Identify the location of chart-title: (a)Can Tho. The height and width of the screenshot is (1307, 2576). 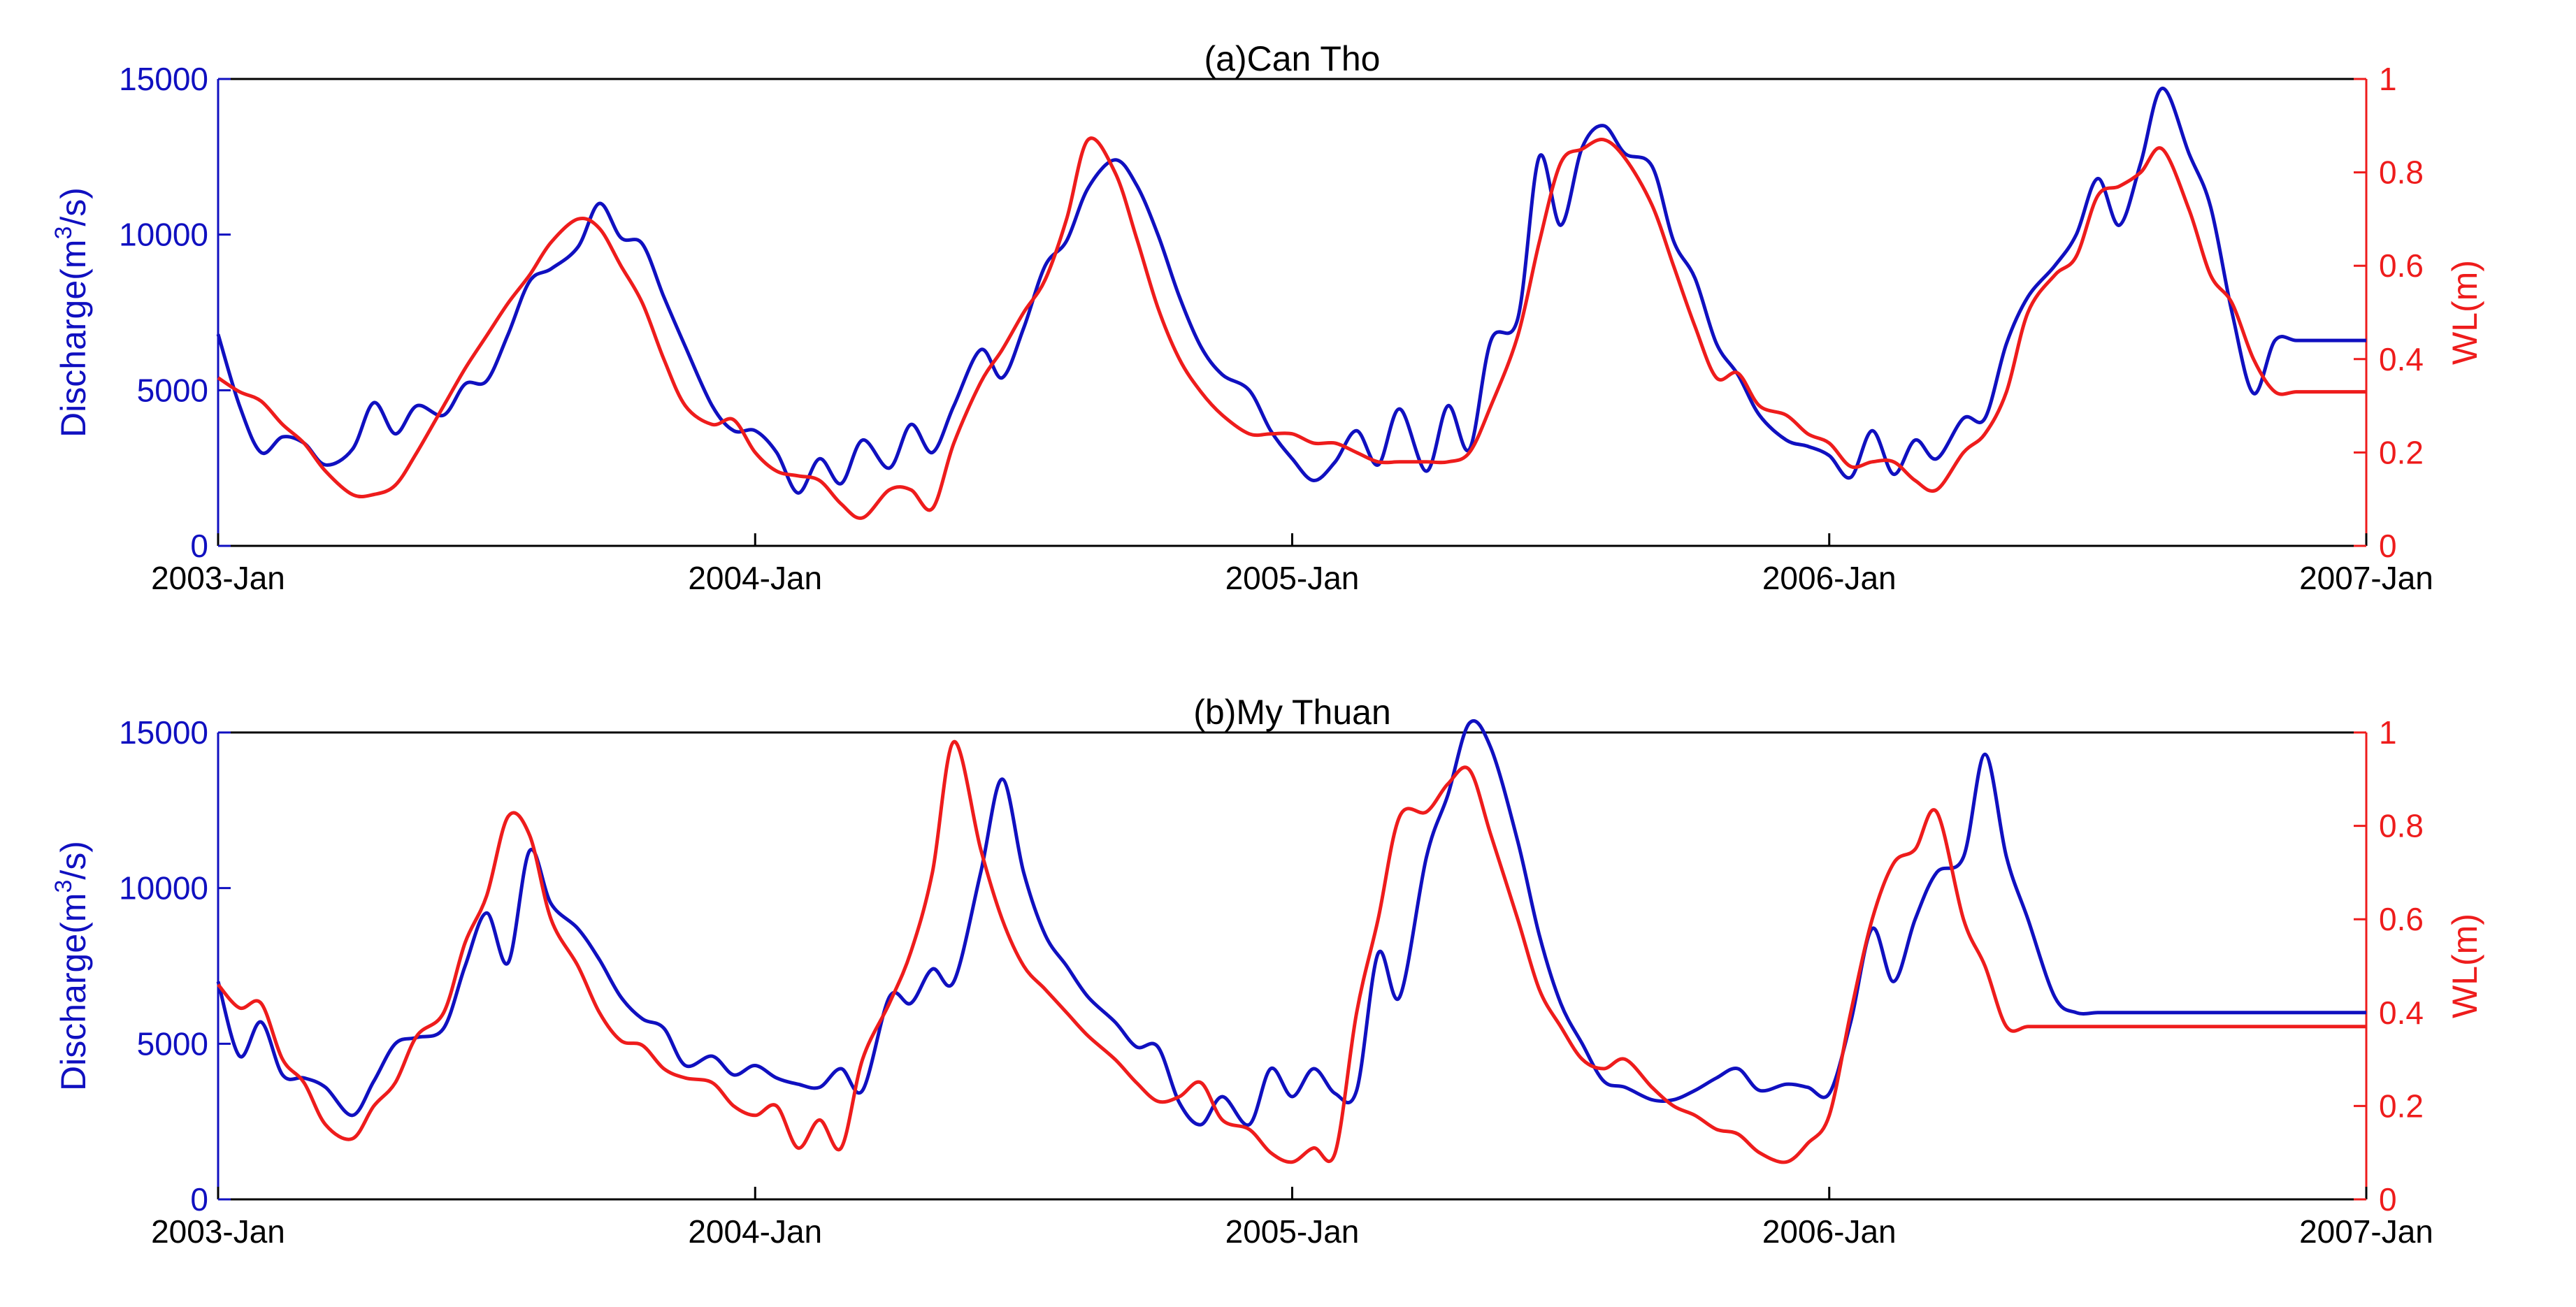
(1292, 58).